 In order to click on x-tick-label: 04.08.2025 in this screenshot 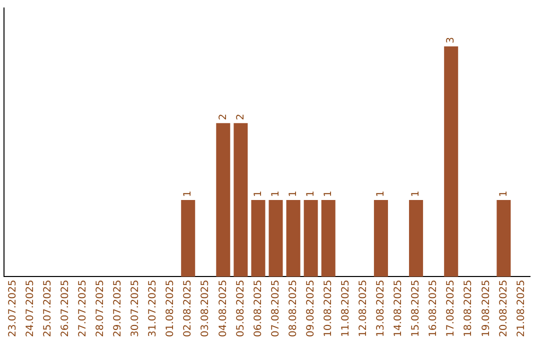, I will do `click(223, 309)`.